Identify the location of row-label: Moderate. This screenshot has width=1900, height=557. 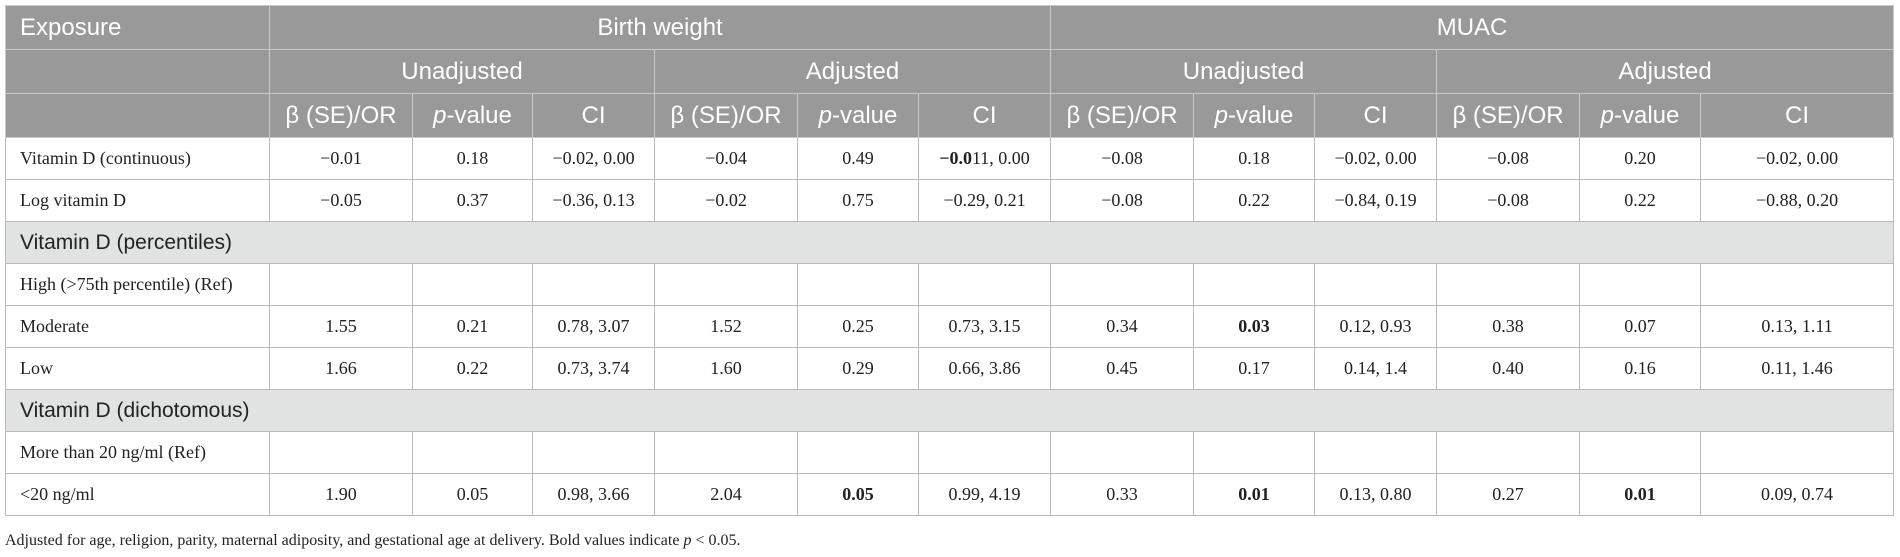
(137, 326).